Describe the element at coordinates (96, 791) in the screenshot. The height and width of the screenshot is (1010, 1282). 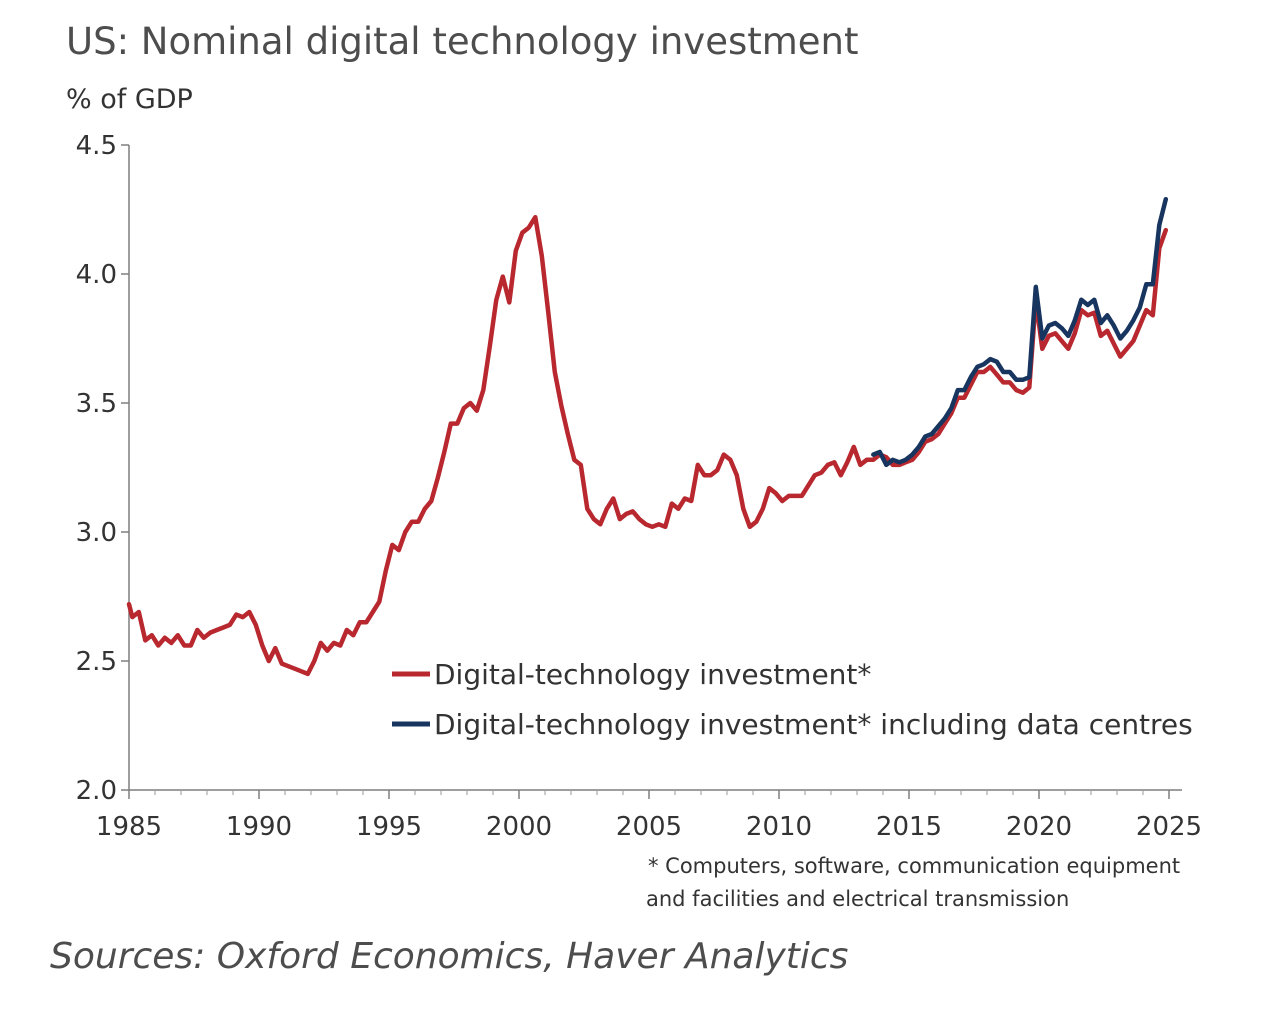
I see `y-tick-label: 2.0` at that location.